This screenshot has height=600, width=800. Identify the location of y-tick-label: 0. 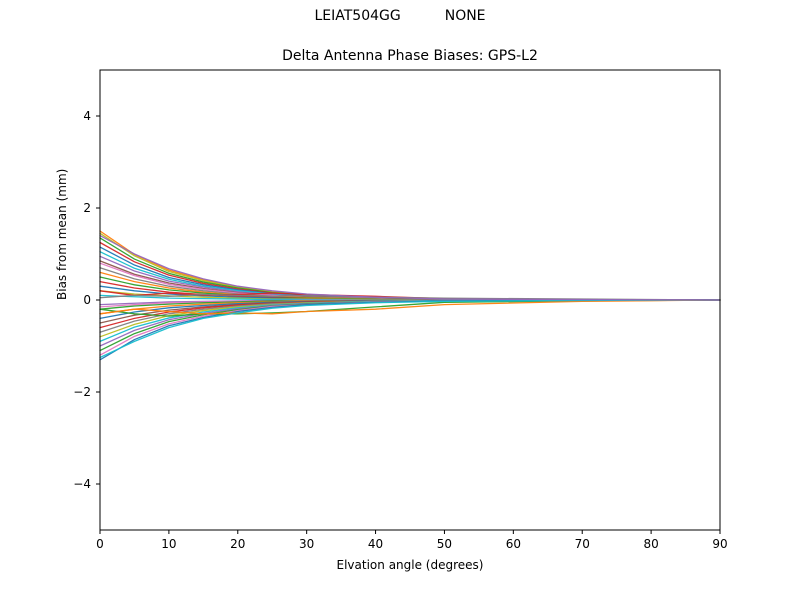
(87, 300).